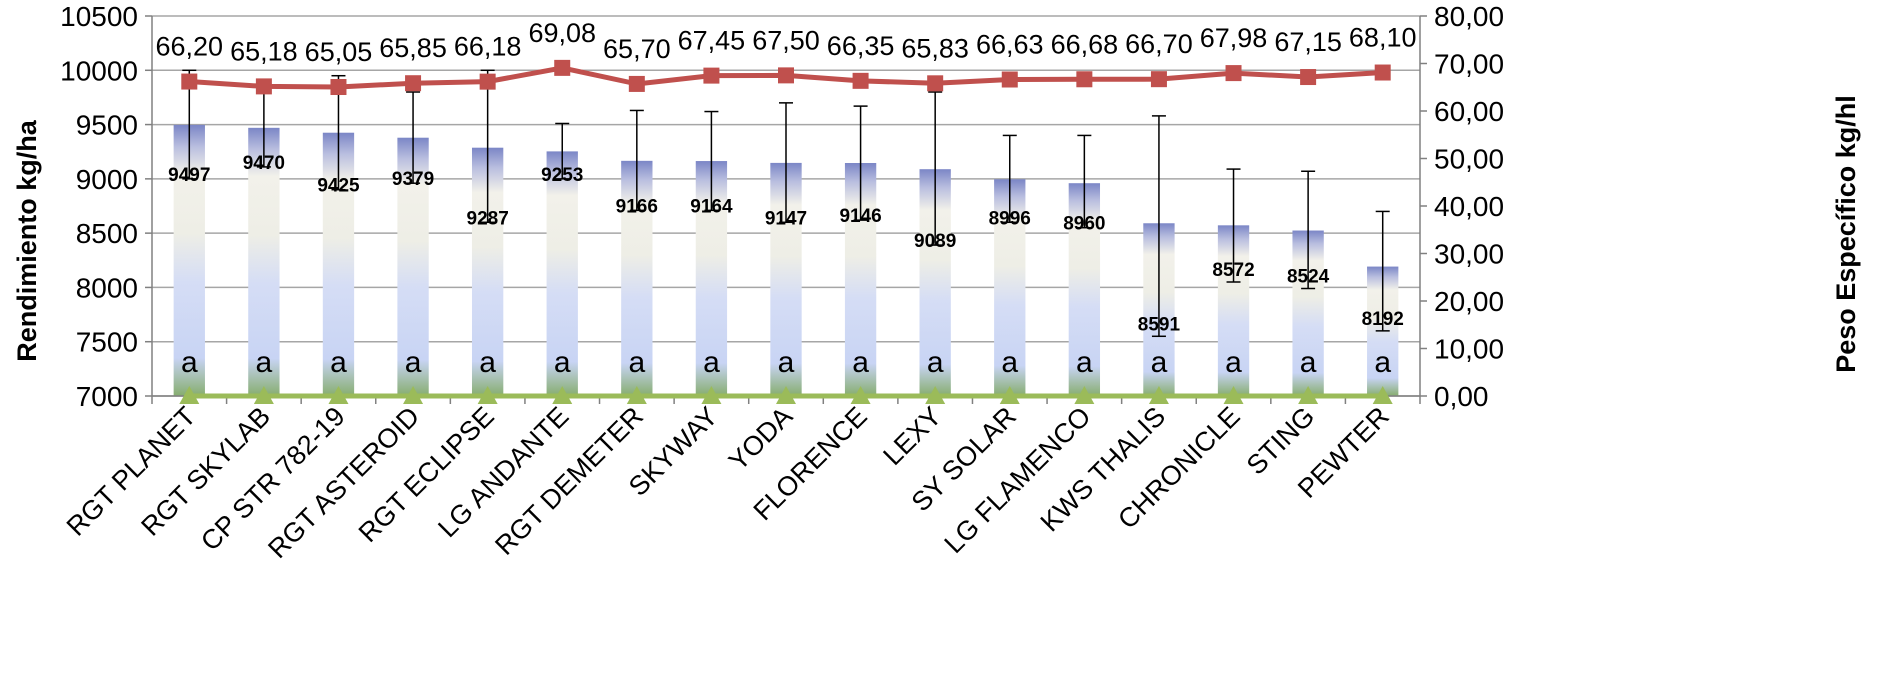 This screenshot has height=683, width=1883. Describe the element at coordinates (1159, 324) in the screenshot. I see `bar-value-label: 8591` at that location.